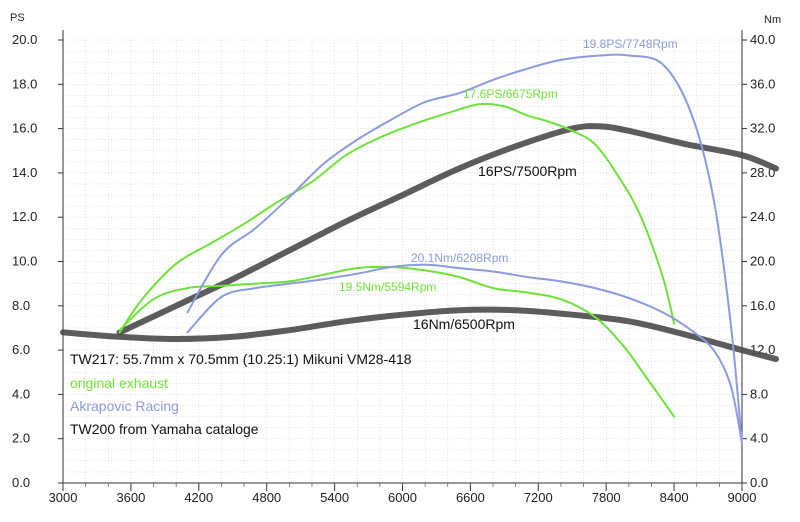 This screenshot has height=522, width=800. Describe the element at coordinates (762, 305) in the screenshot. I see `right-tick-label: 16.0` at that location.